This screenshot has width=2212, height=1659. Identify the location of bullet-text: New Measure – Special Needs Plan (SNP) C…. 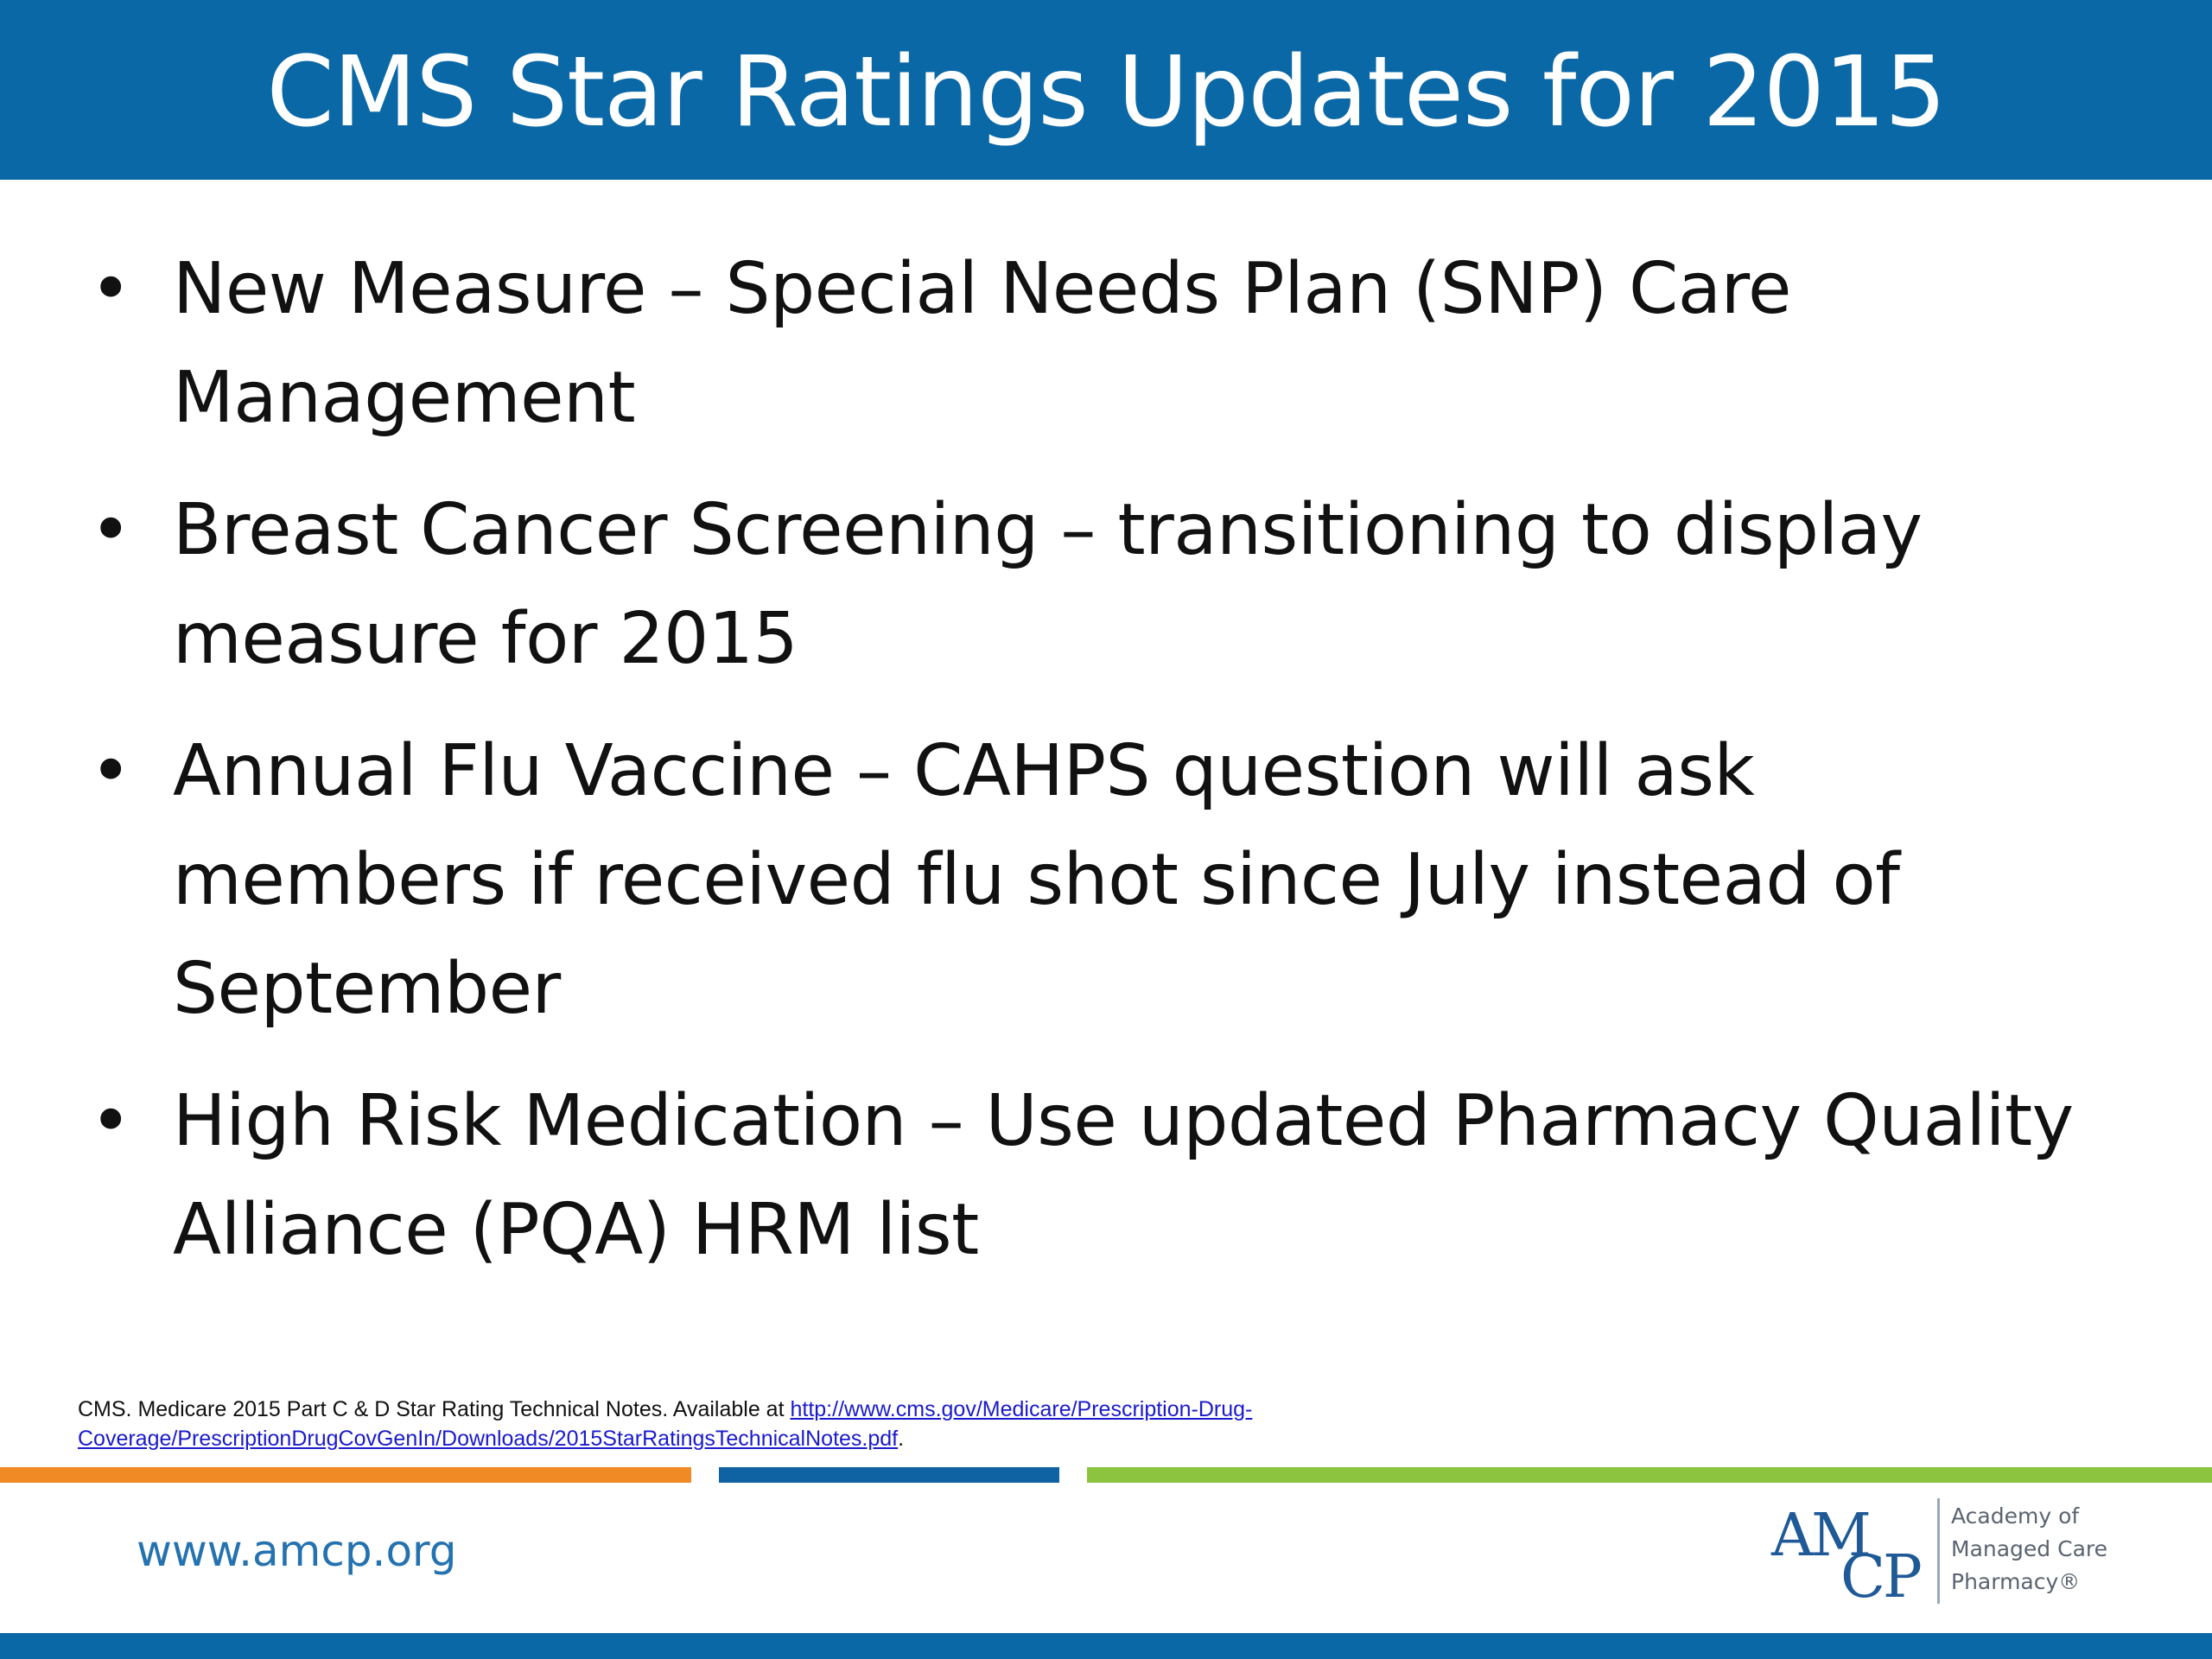
(982, 343).